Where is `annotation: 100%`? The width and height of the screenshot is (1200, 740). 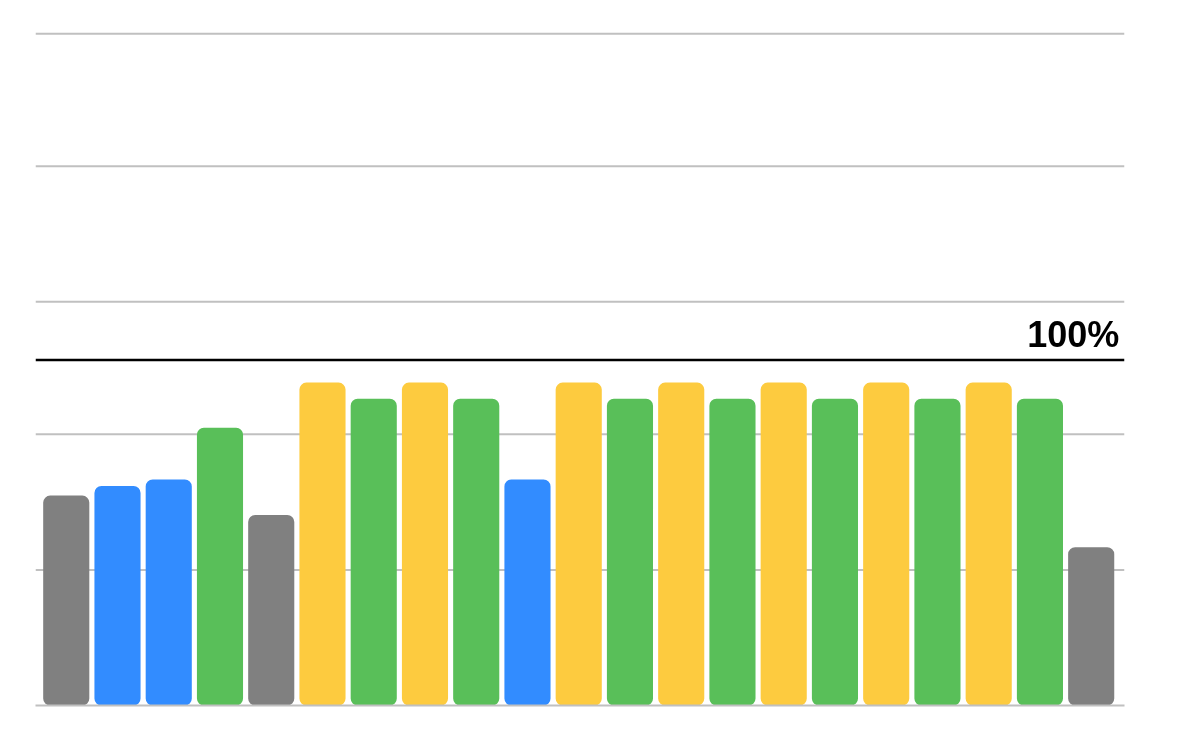
annotation: 100% is located at coordinates (1073, 334).